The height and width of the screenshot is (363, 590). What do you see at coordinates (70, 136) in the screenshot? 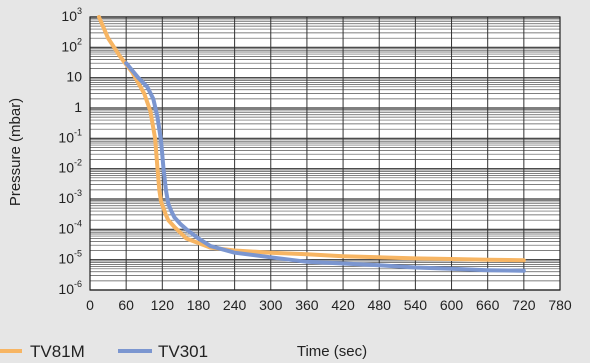
I see `y-tick-label: 10⁻¹` at bounding box center [70, 136].